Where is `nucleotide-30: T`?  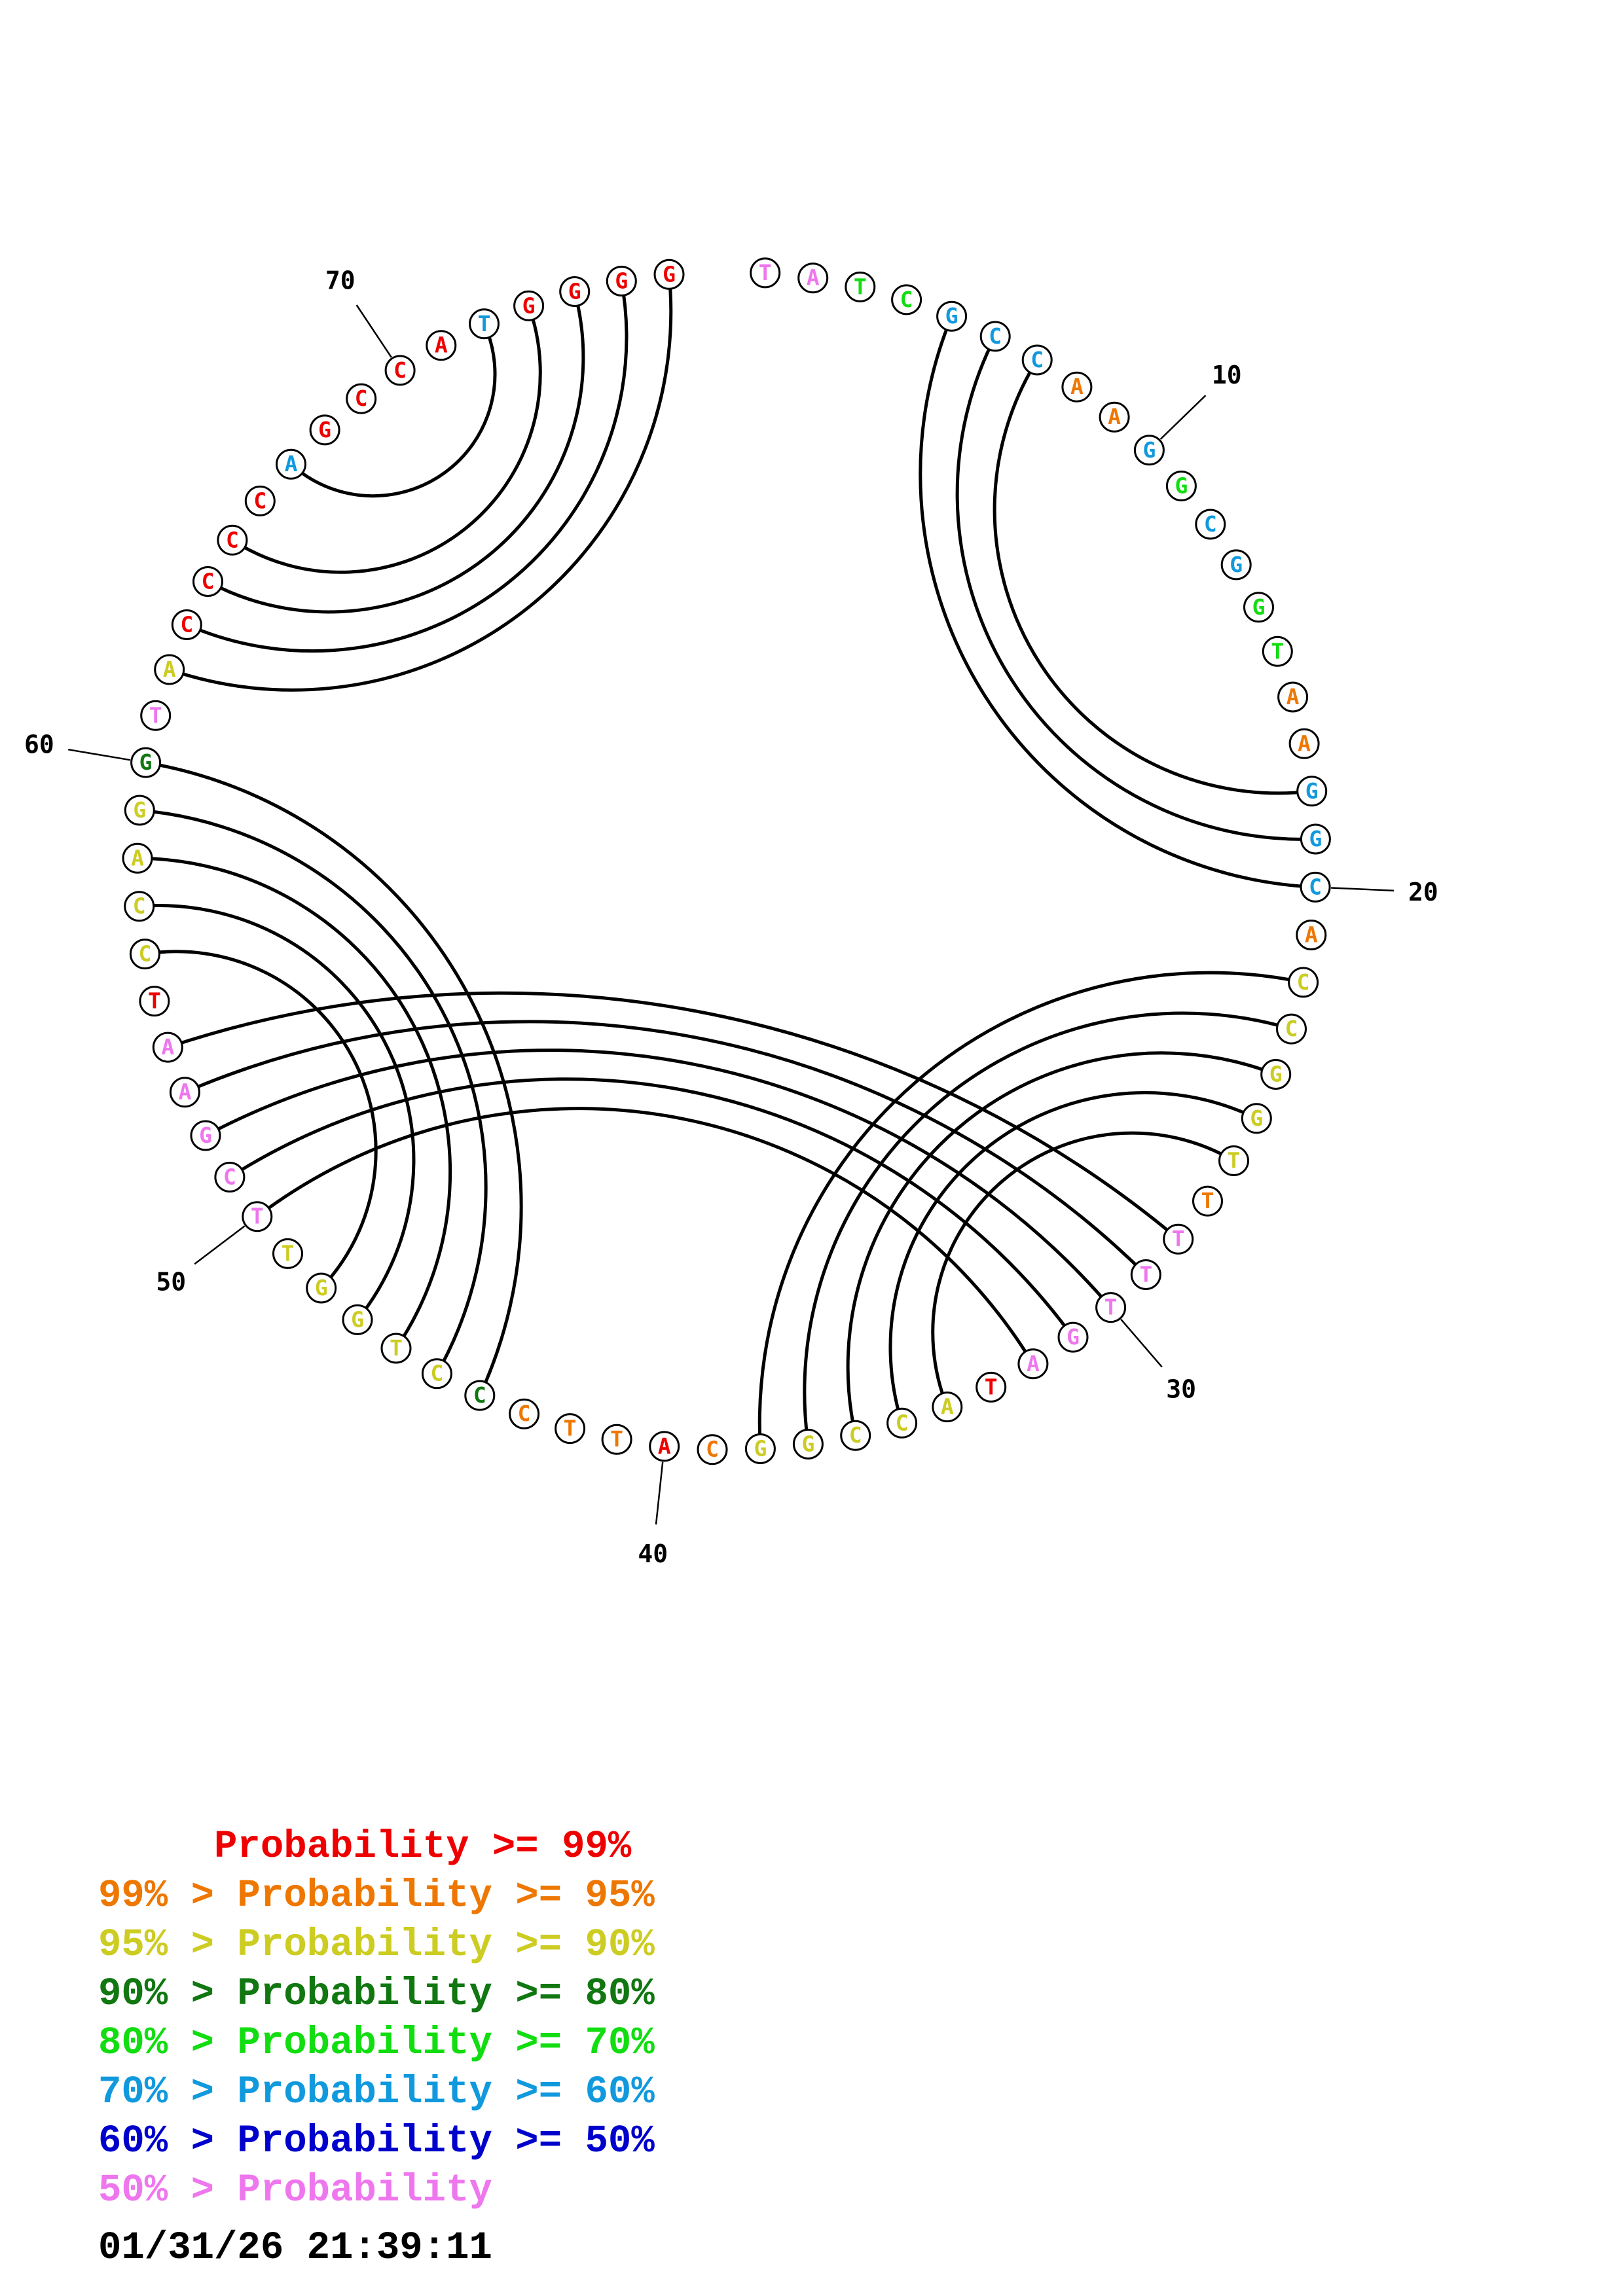
nucleotide-30: T is located at coordinates (1111, 1307).